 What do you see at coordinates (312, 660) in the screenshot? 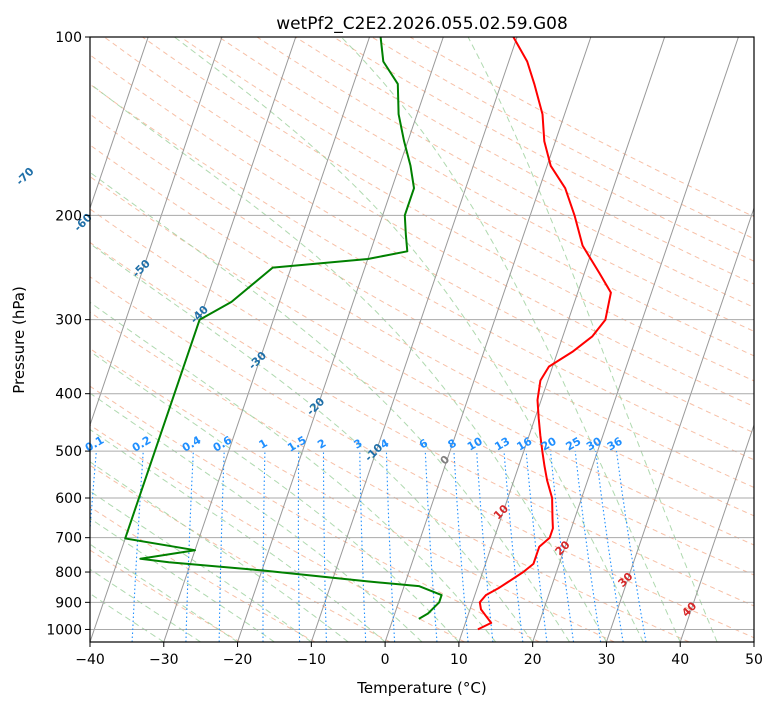
I see `x-tick-label: −10` at bounding box center [312, 660].